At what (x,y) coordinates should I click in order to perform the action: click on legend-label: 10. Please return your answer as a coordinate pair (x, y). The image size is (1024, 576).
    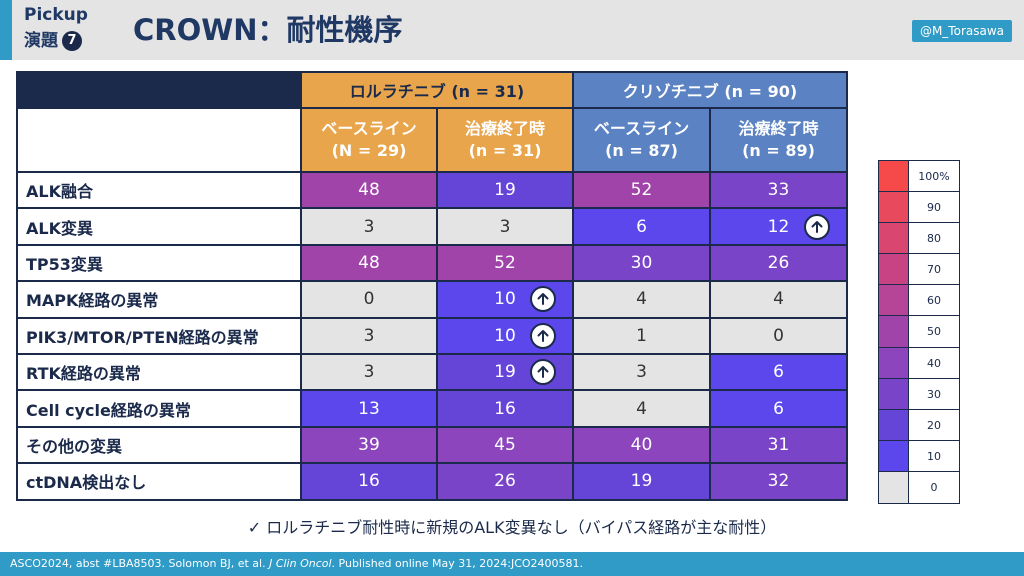
    Looking at the image, I should click on (934, 456).